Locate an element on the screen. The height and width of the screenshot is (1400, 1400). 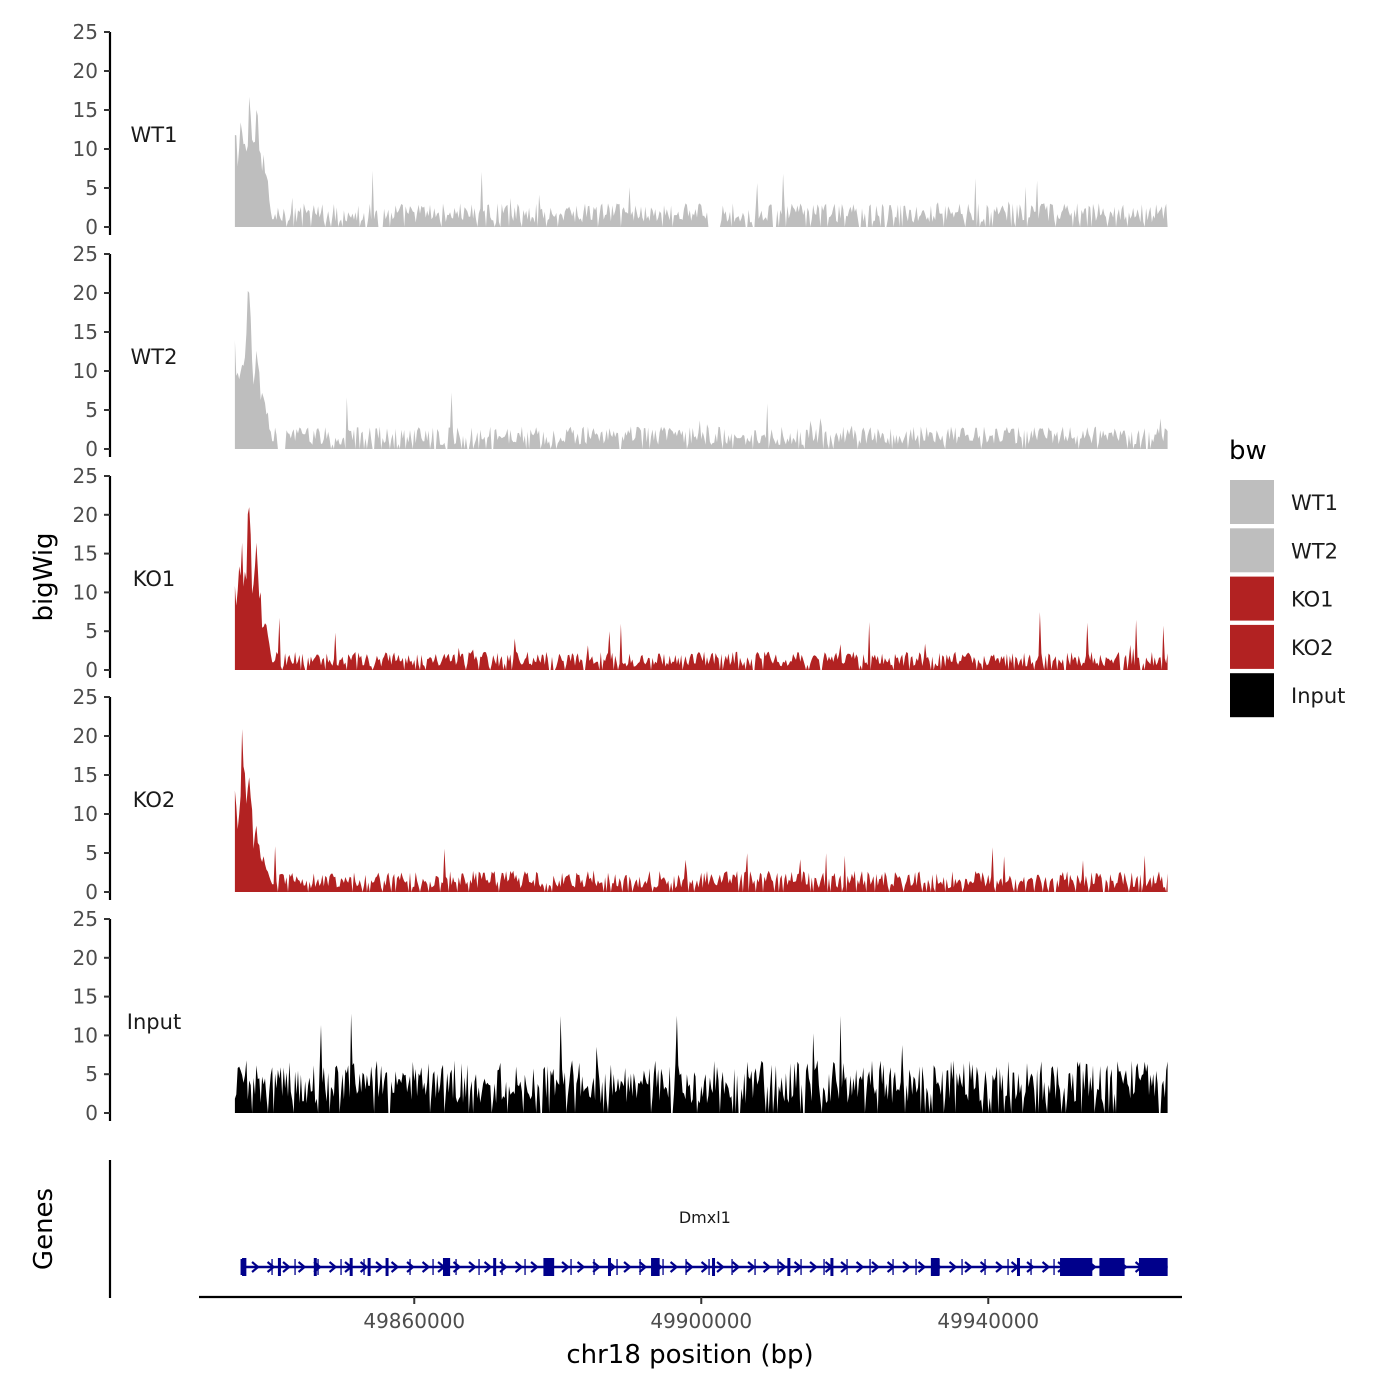
legend-item-ko2: KO2 is located at coordinates (1282, 646).